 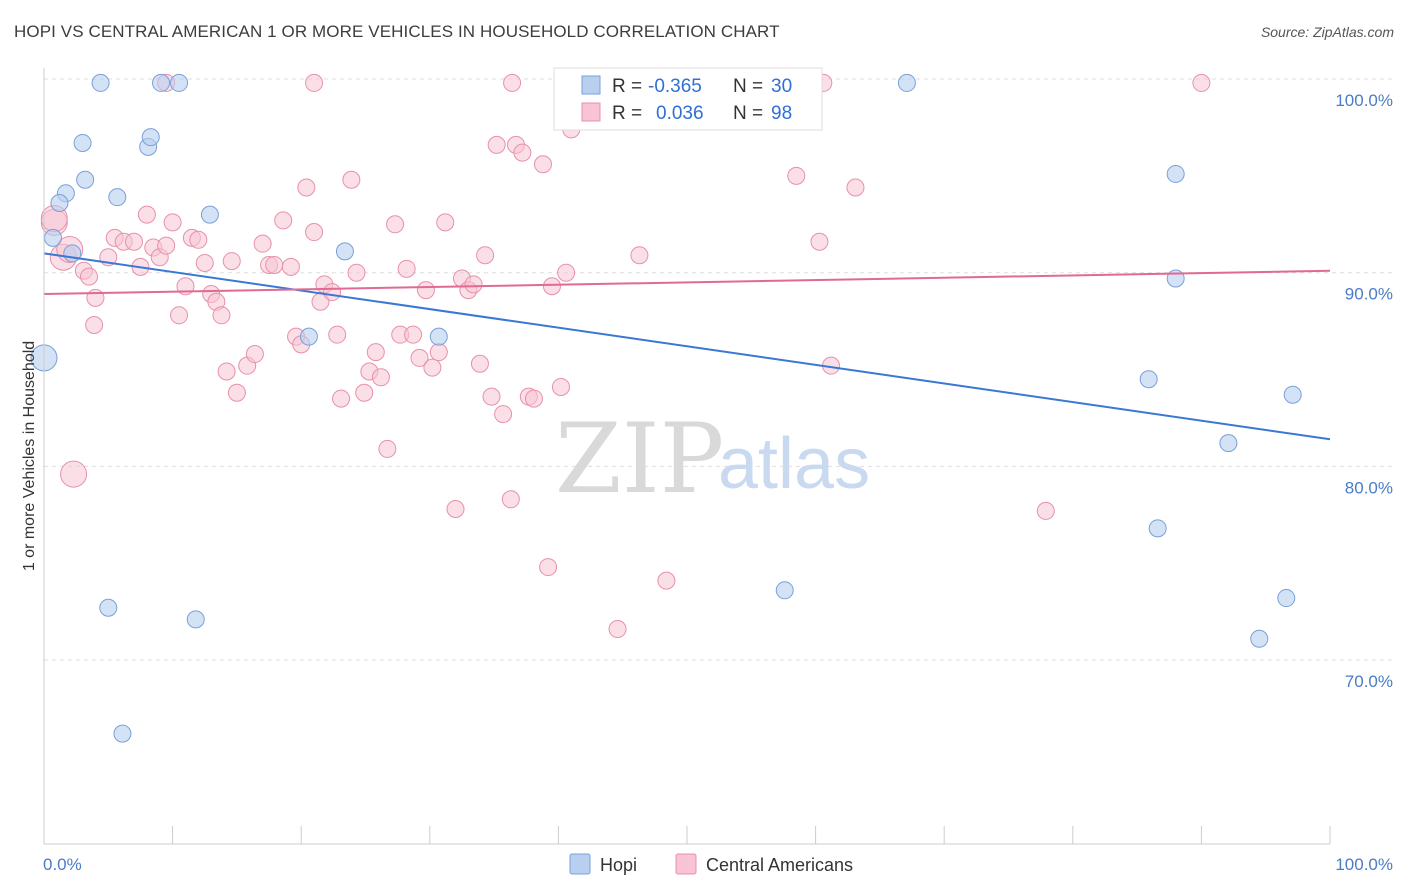 What do you see at coordinates (627, 86) in the screenshot?
I see `legend-r-label-hopi: R =` at bounding box center [627, 86].